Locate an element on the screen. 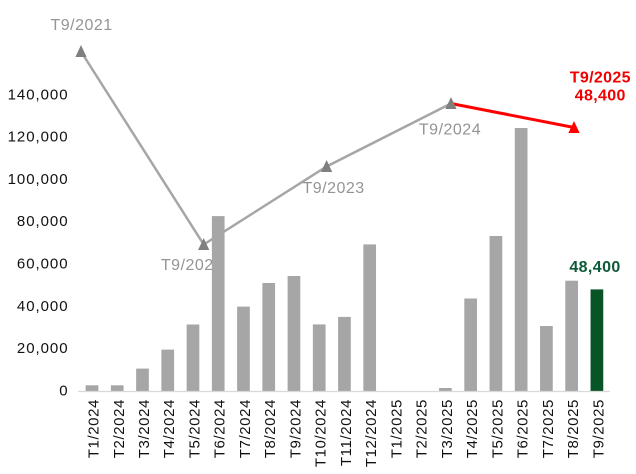 This screenshot has height=474, width=636. svg-text: T9/2023 is located at coordinates (333, 188).